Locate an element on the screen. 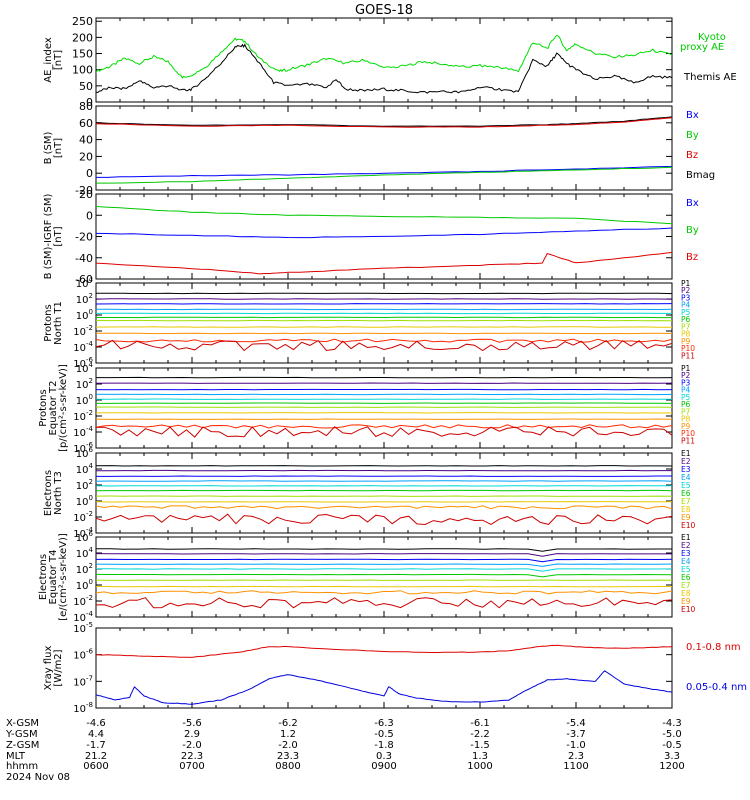  y-tick-label: 60 is located at coordinates (86, 123).